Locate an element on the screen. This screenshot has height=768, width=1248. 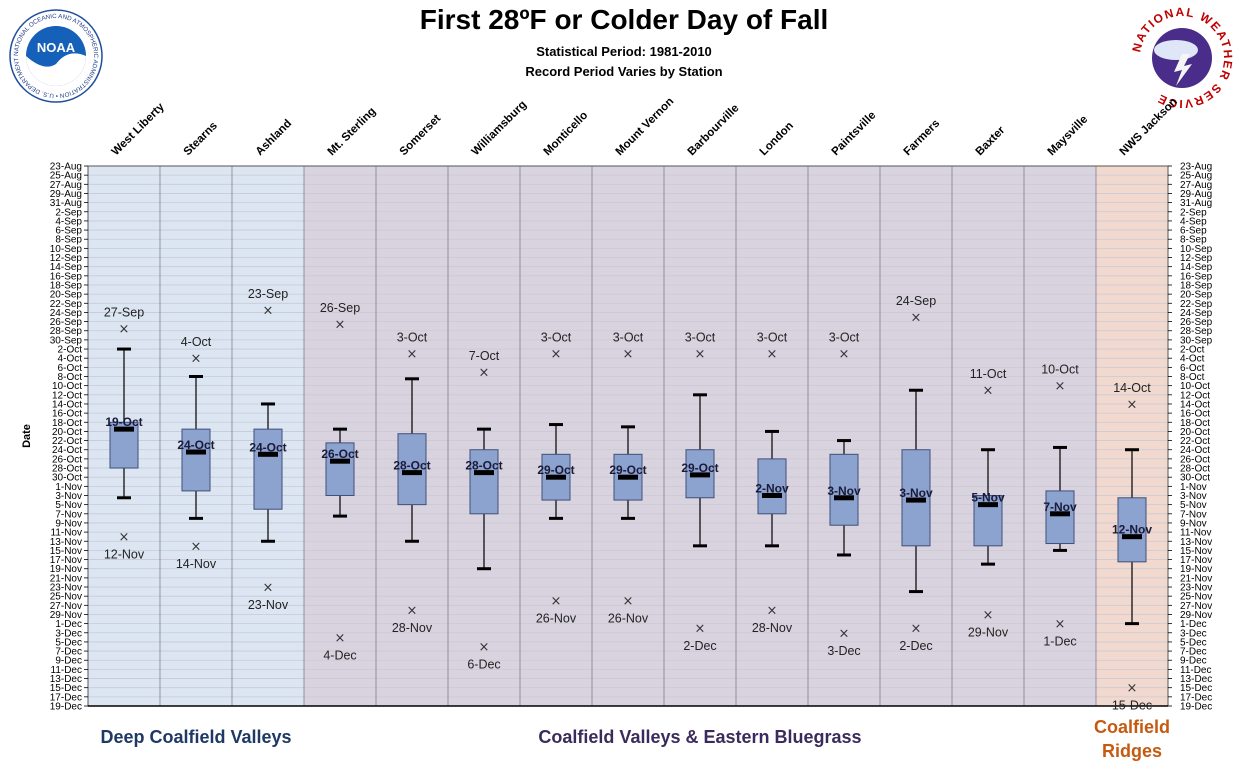
y-tick-label-left: 27-Aug is located at coordinates (66, 185).